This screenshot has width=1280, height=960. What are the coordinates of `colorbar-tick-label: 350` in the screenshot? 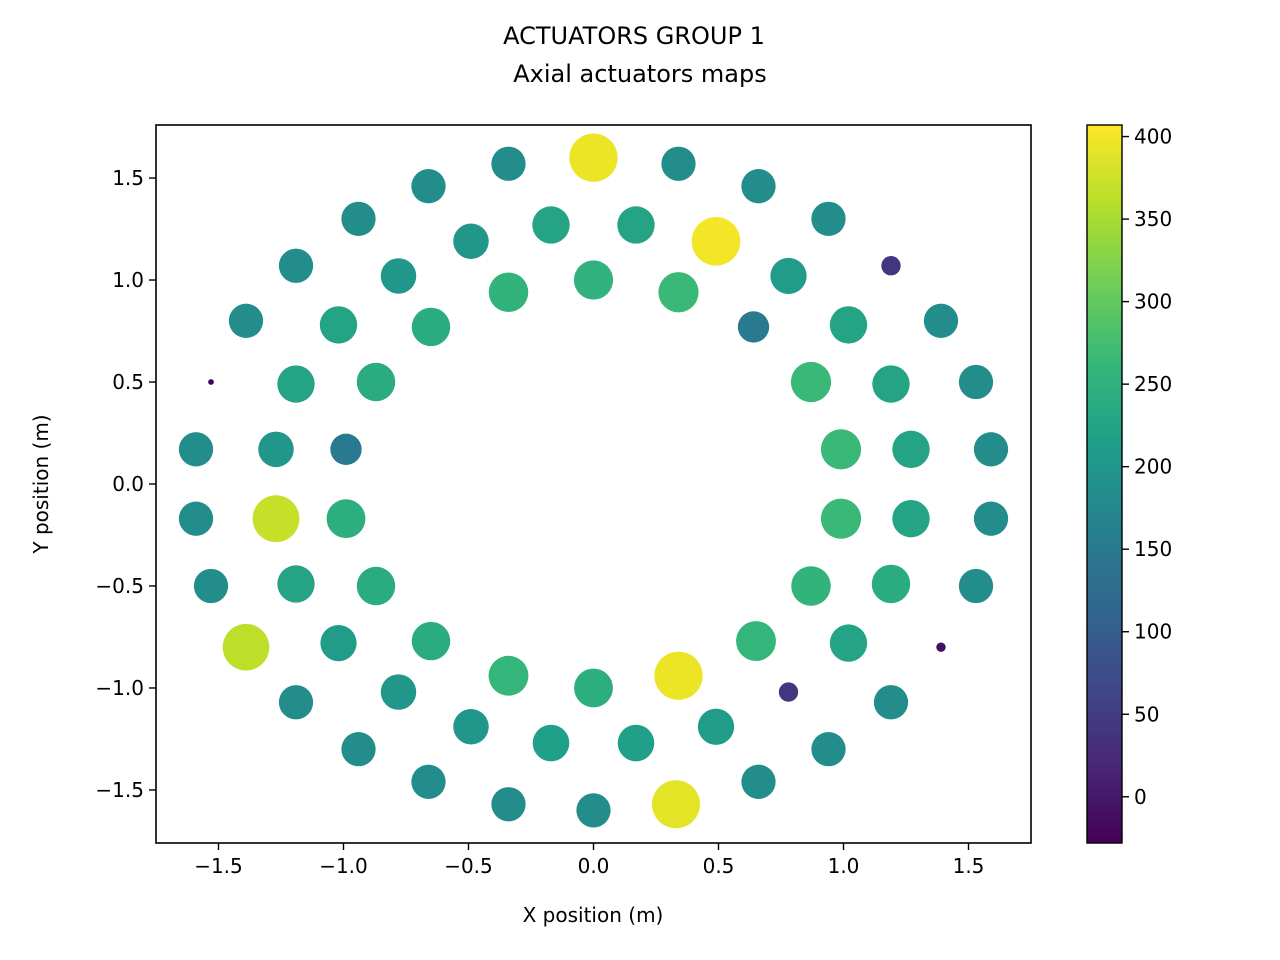 It's located at (1153, 219).